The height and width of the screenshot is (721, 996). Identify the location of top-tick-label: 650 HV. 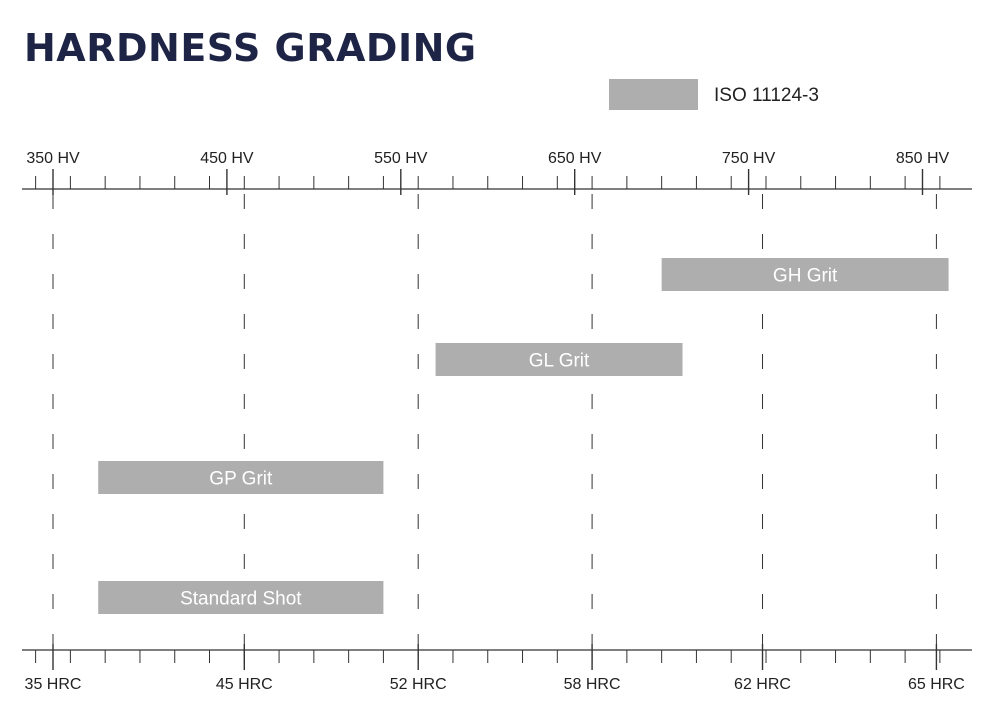
(575, 158).